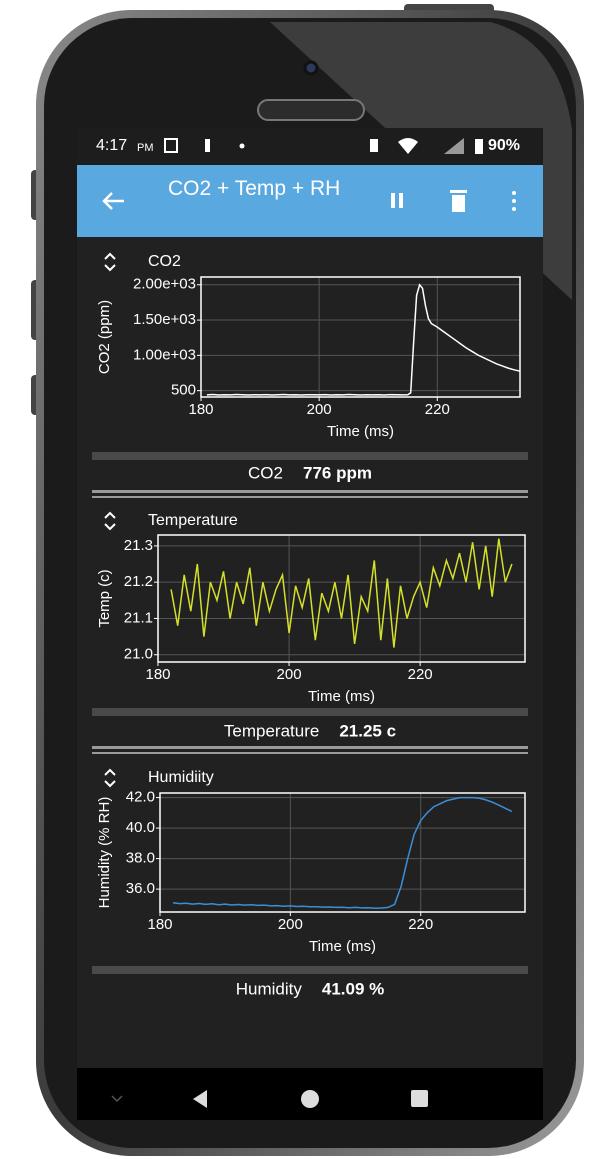 This screenshot has height=1159, width=596. I want to click on signal-icon, so click(454, 146).